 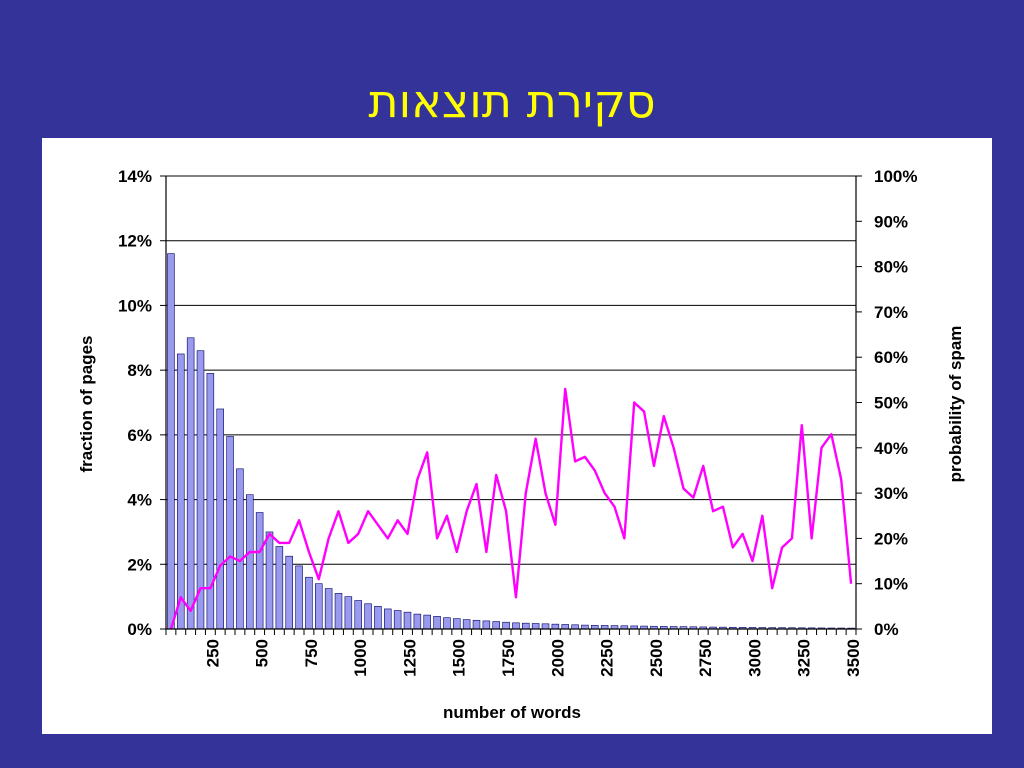 I want to click on x-tick-label: 2750, so click(x=705, y=658).